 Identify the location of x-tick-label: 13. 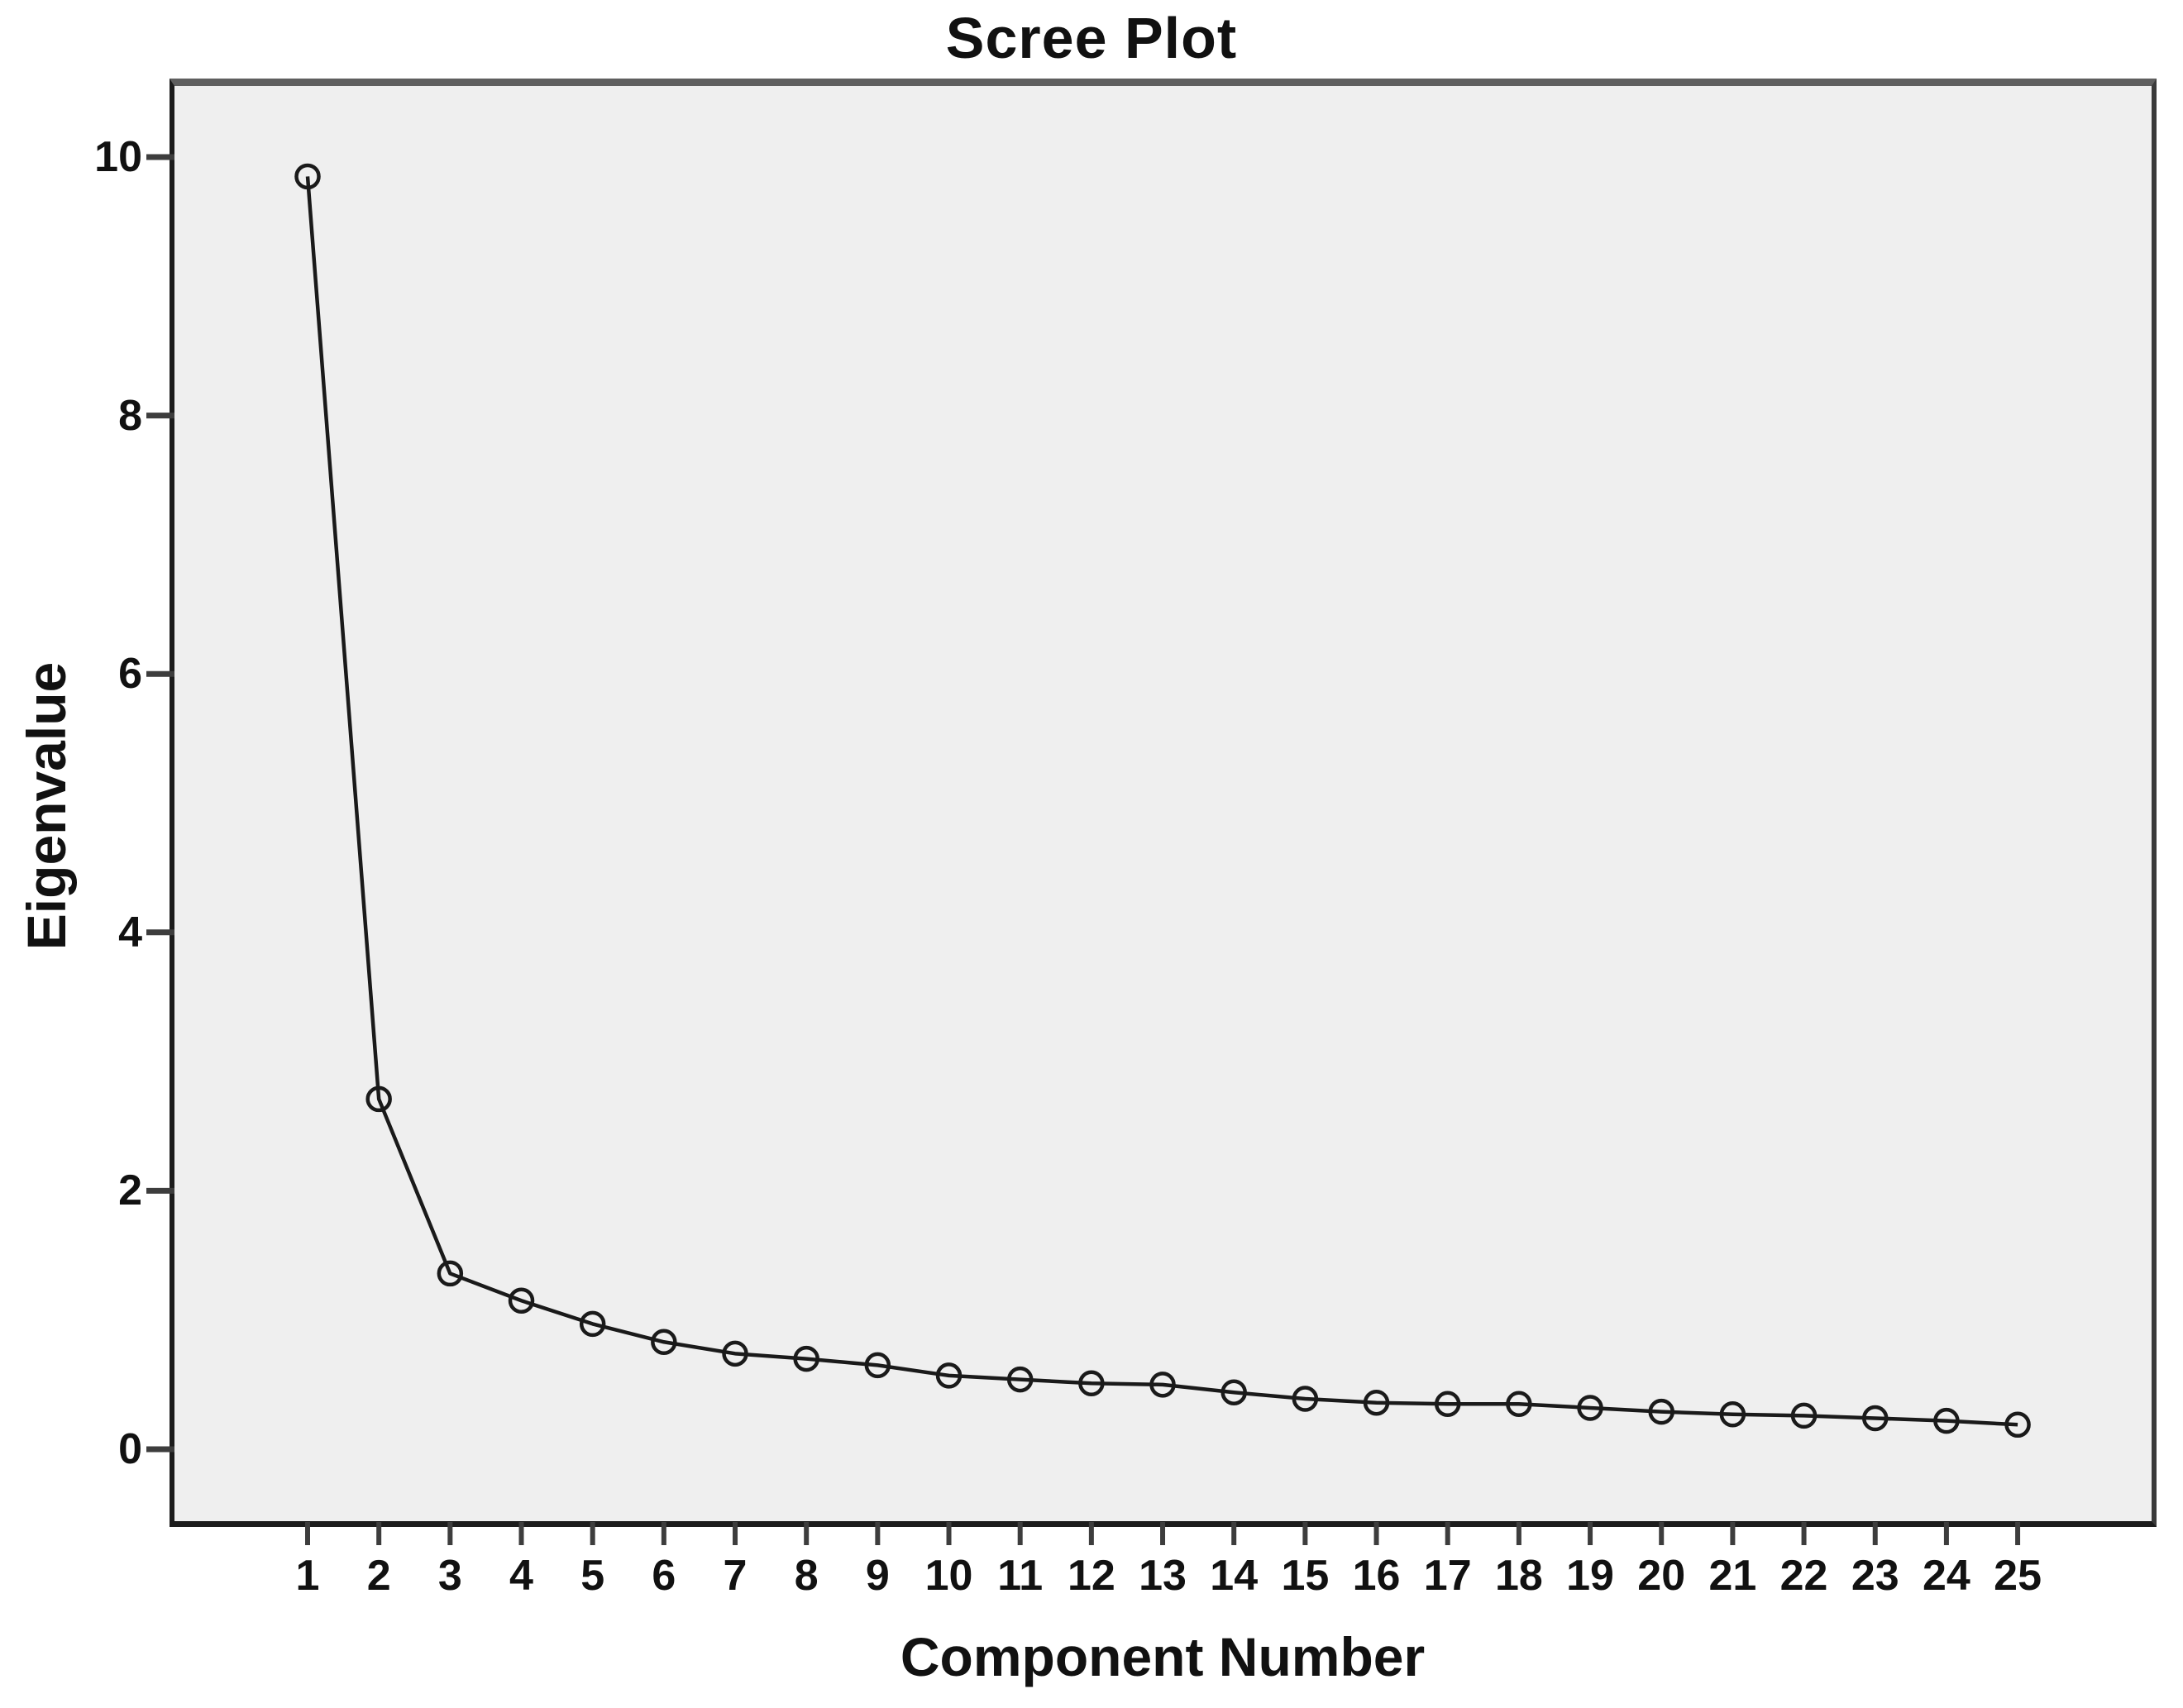
(1163, 1576).